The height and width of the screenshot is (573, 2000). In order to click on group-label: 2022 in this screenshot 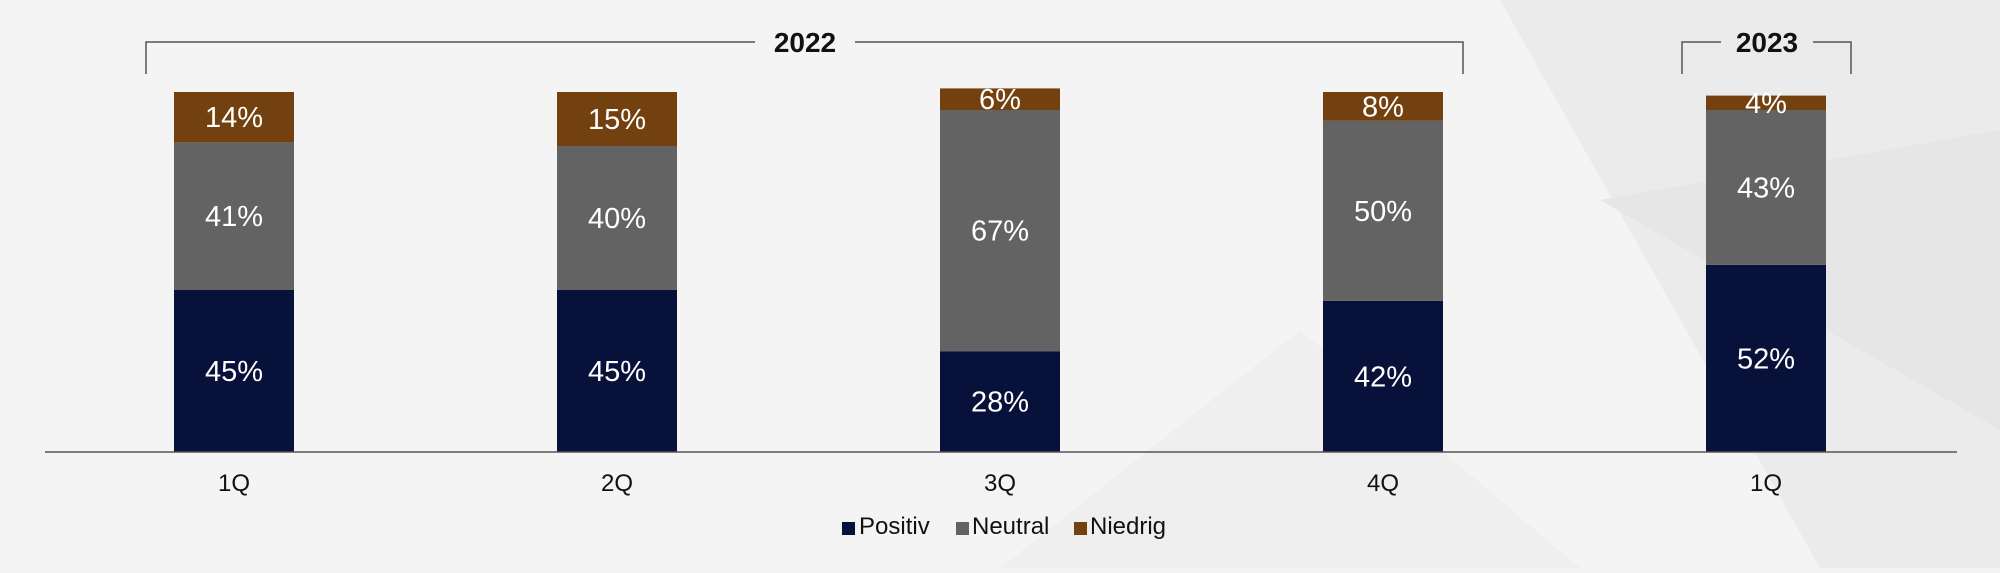, I will do `click(805, 42)`.